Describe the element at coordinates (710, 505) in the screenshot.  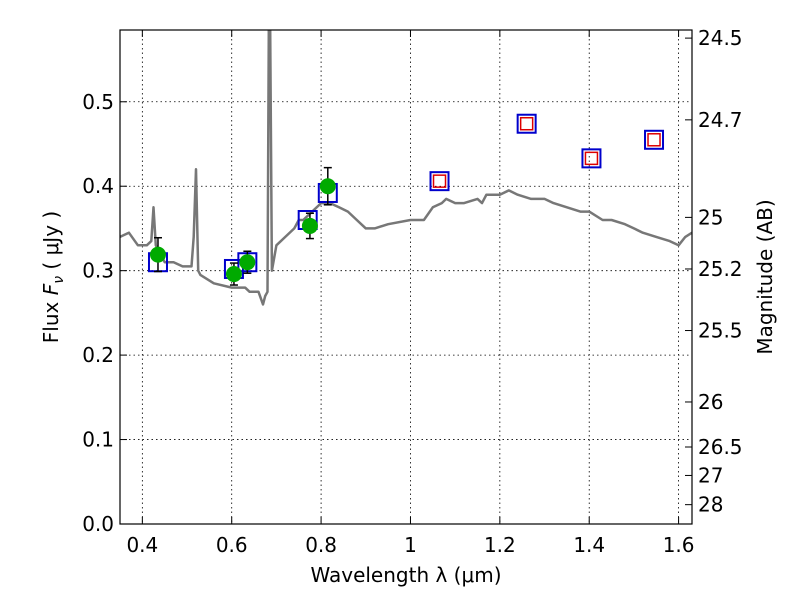
I see `right-tick-label: 28` at that location.